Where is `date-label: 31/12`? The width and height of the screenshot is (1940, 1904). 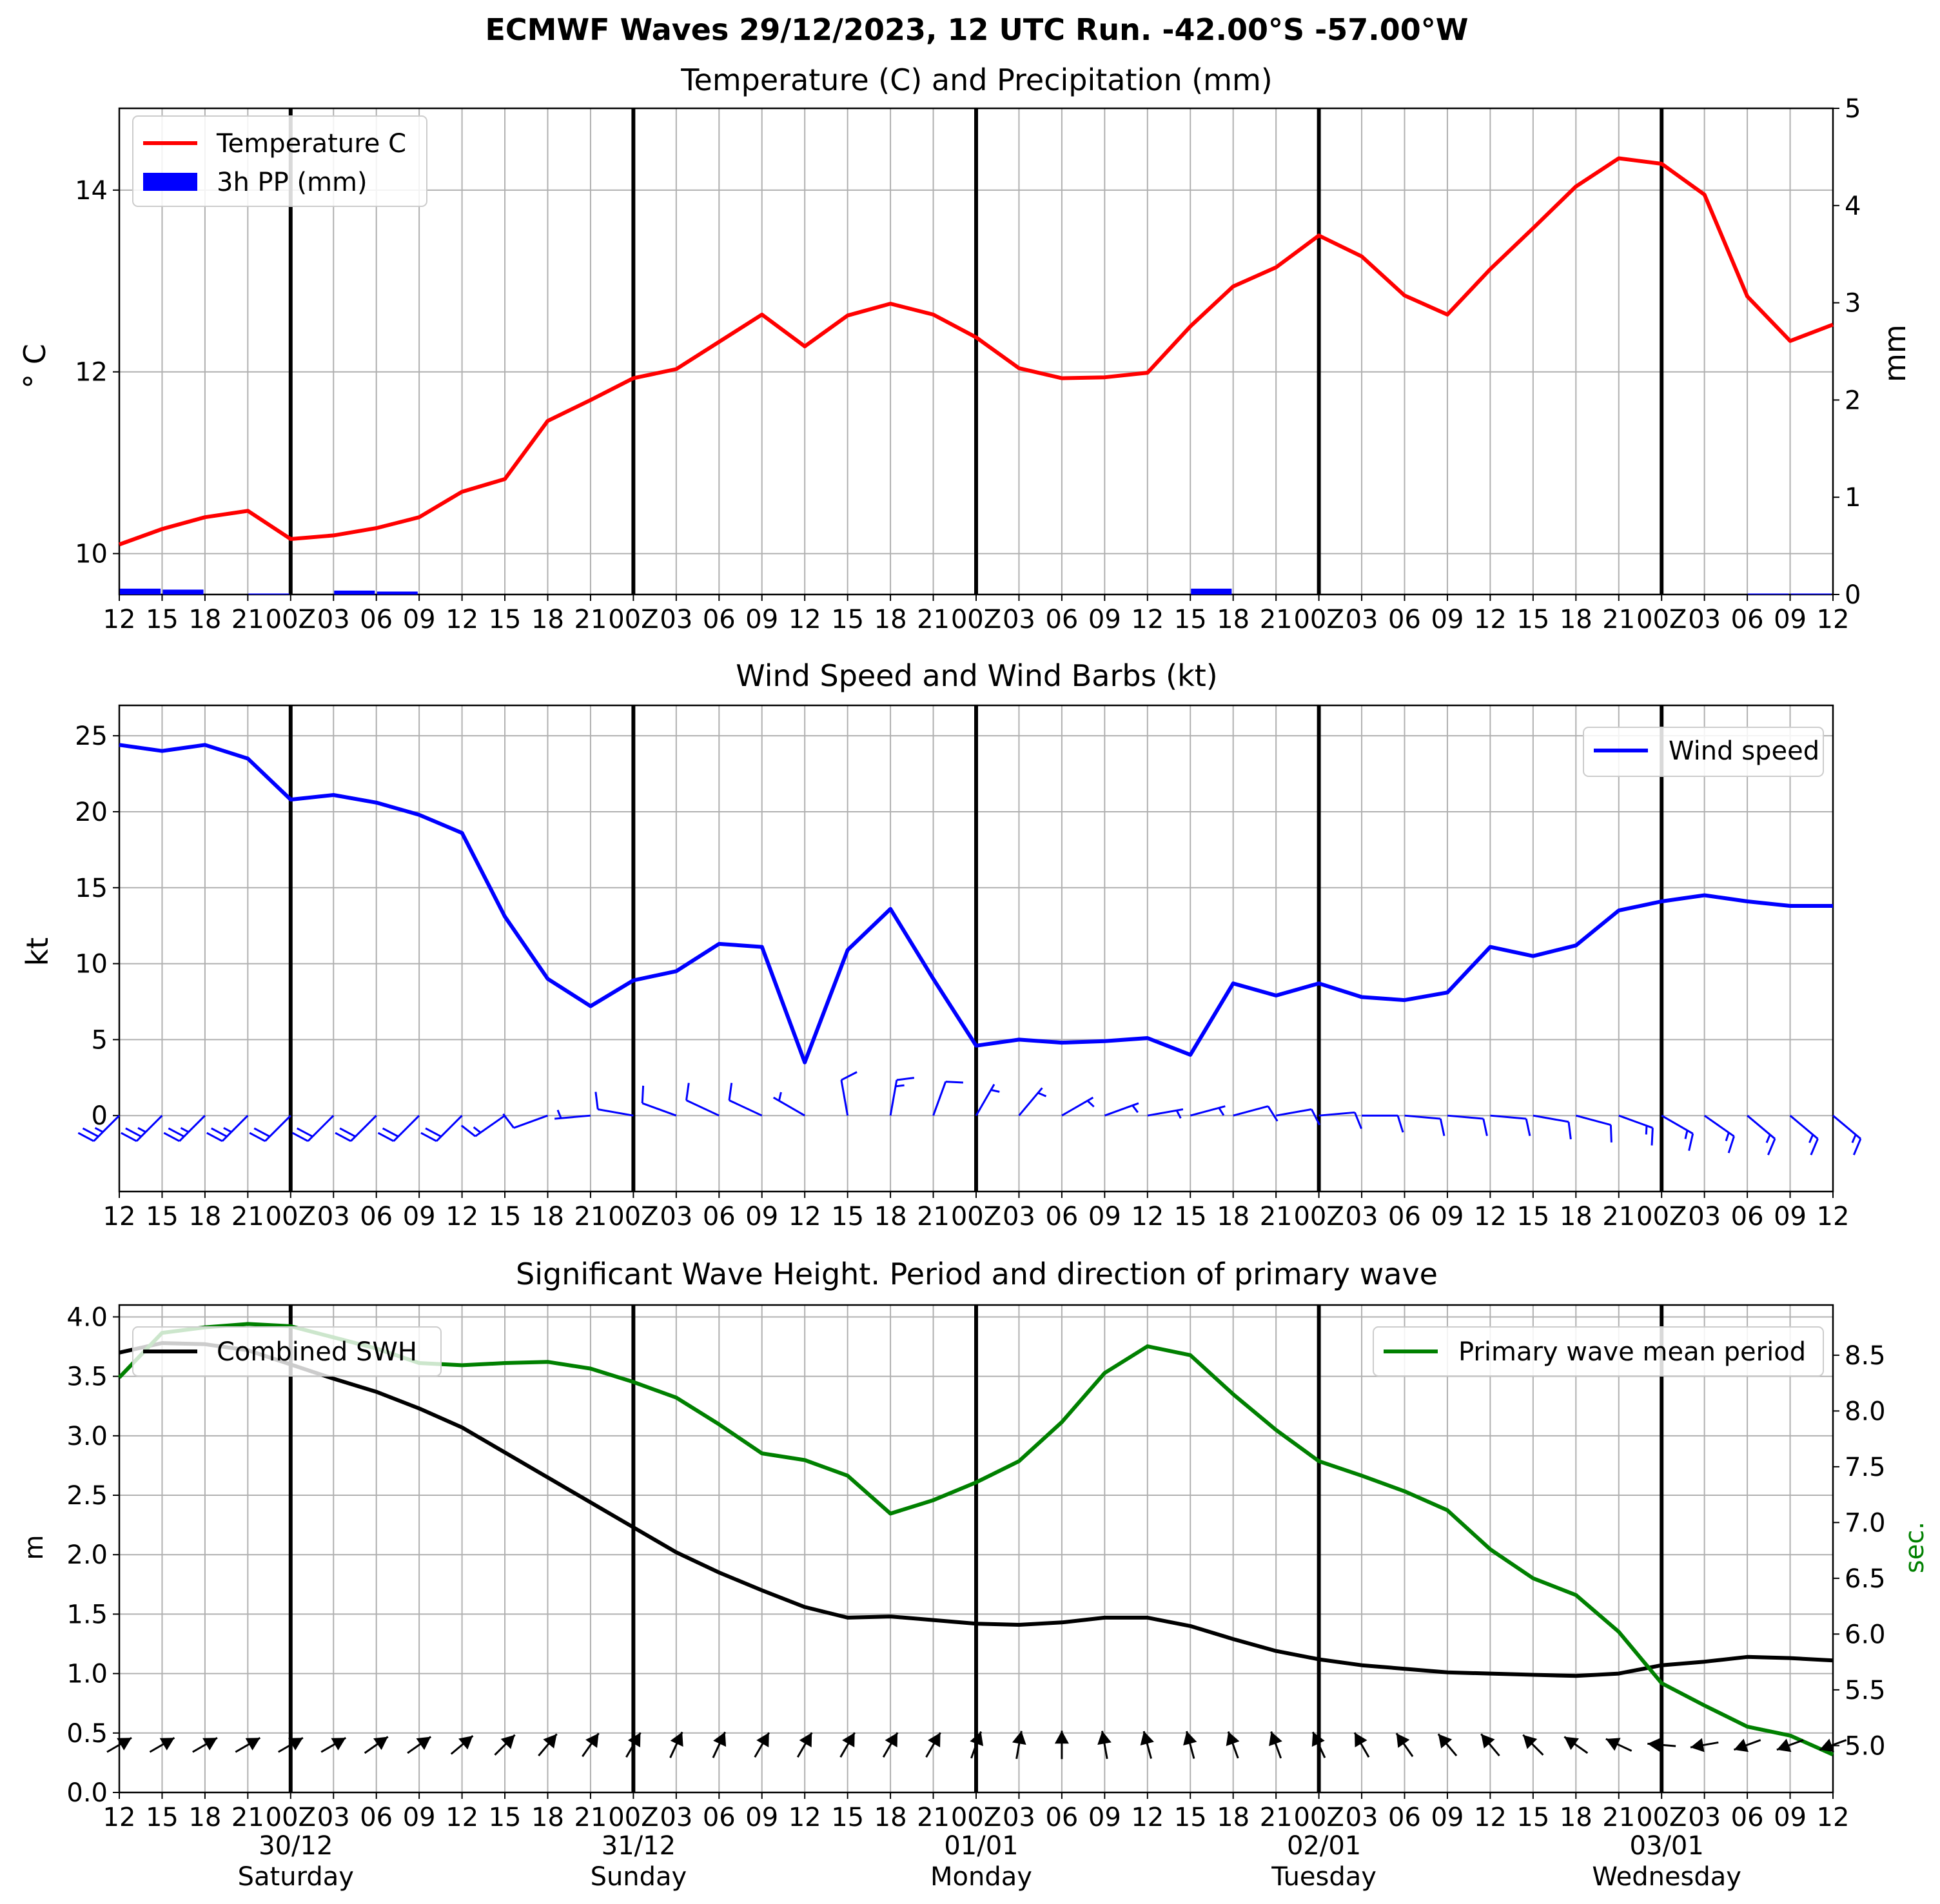
date-label: 31/12 is located at coordinates (639, 1846).